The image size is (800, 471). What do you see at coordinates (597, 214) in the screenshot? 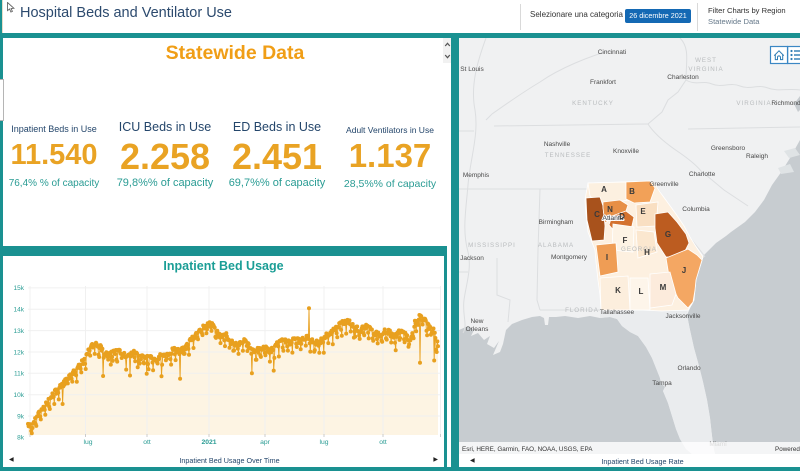
I see `svg-text: C` at bounding box center [597, 214].